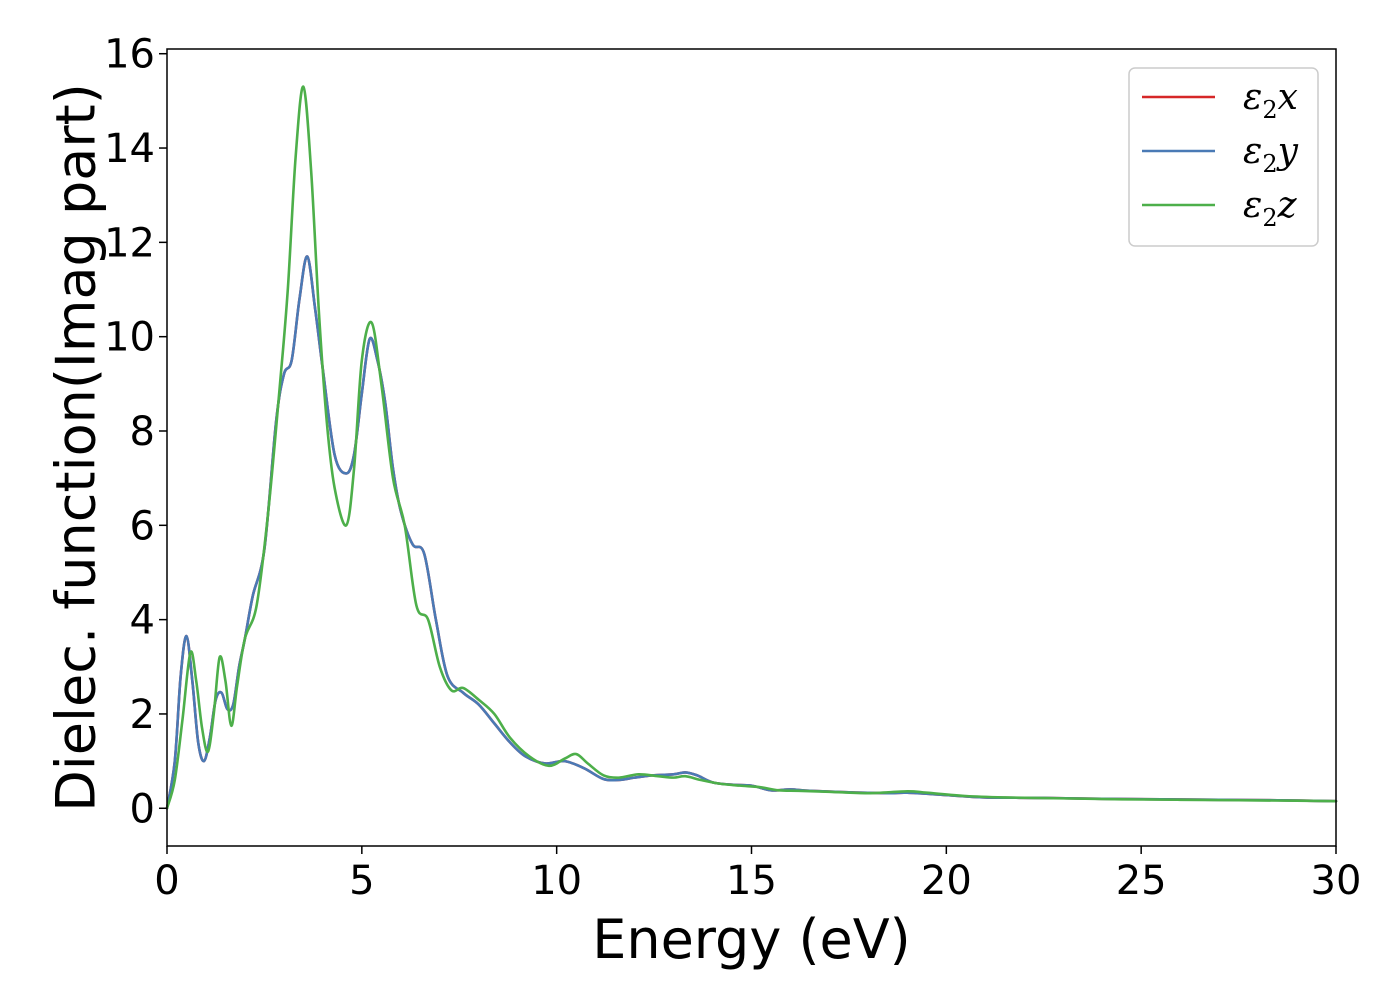 Image resolution: width=1400 pixels, height=1000 pixels. Describe the element at coordinates (142, 715) in the screenshot. I see `y-tick-label: 2` at that location.